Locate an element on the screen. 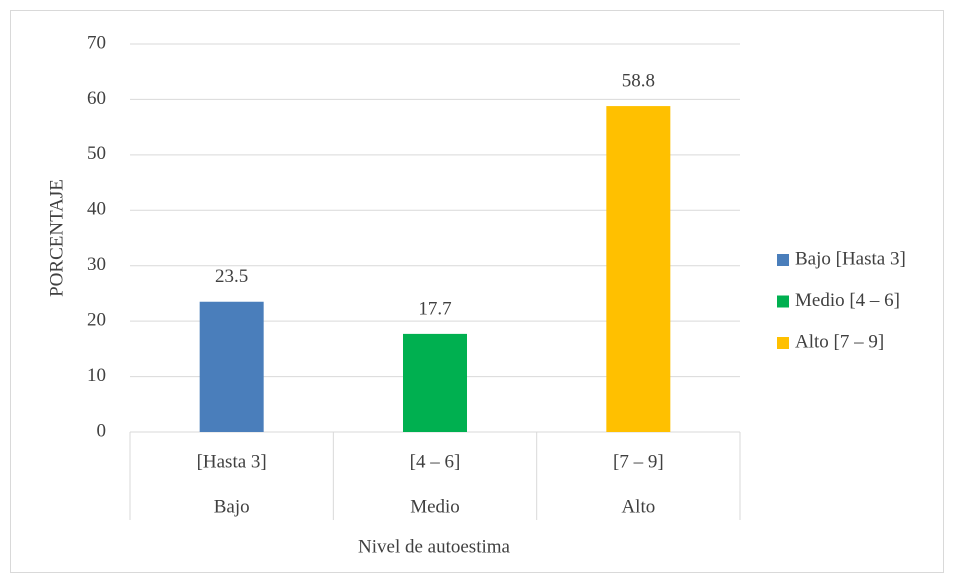  y-tick-label: 70 is located at coordinates (96, 42).